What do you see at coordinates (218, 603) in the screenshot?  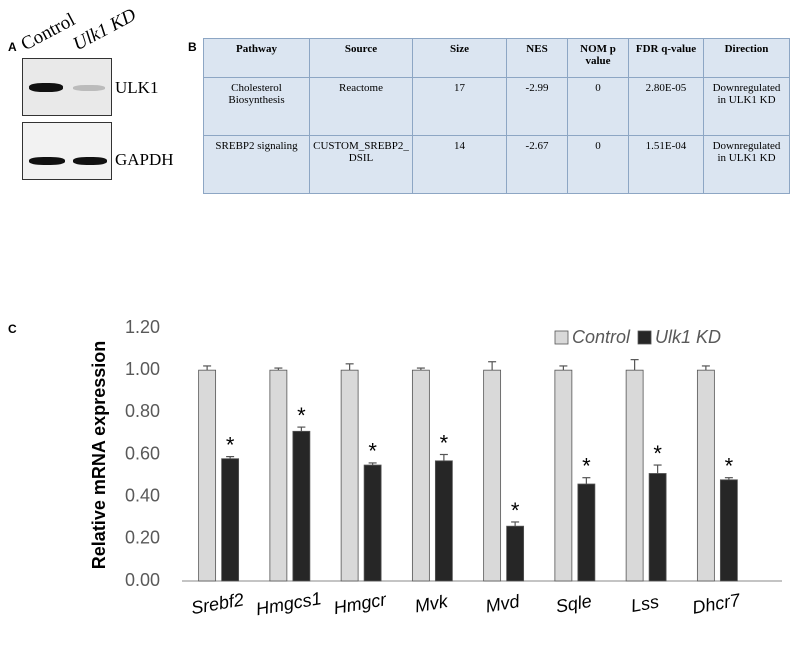 I see `x-tick-label: Srebf2` at bounding box center [218, 603].